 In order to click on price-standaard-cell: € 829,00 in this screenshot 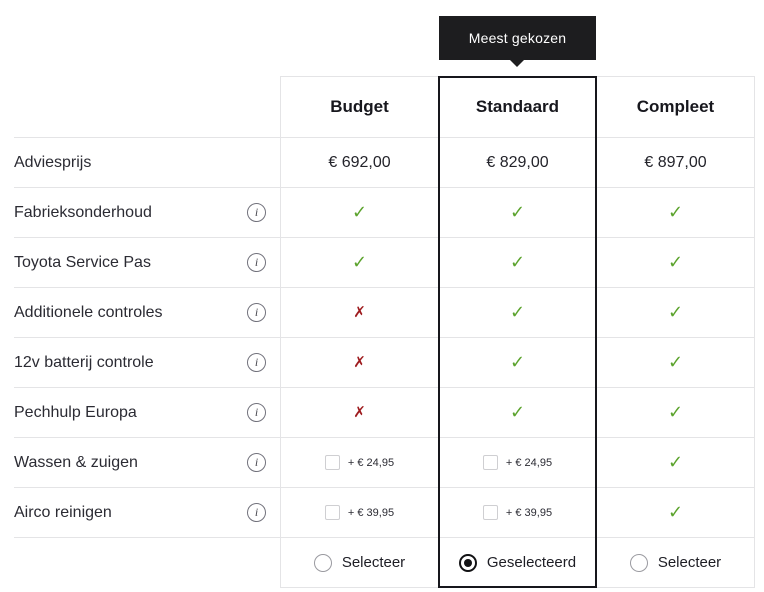, I will do `click(517, 163)`.